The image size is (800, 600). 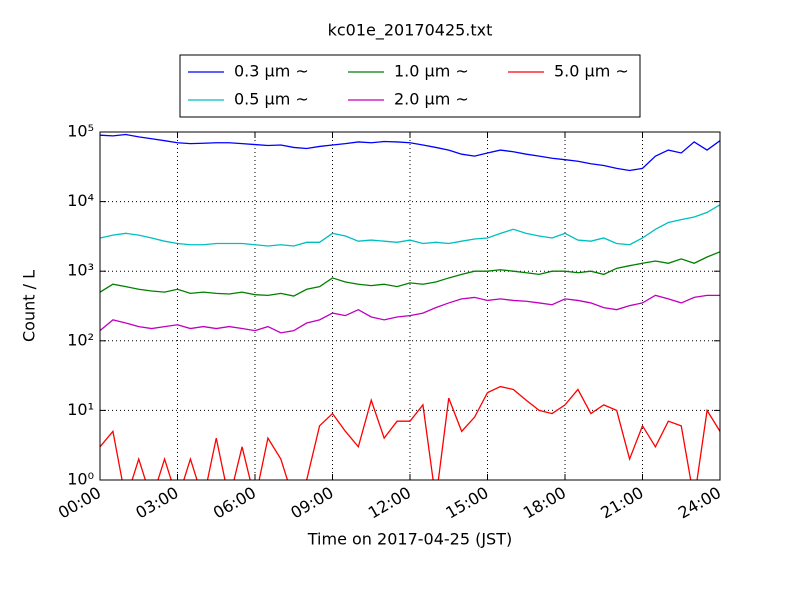 I want to click on y-tick-label: 10⁴, so click(x=80, y=200).